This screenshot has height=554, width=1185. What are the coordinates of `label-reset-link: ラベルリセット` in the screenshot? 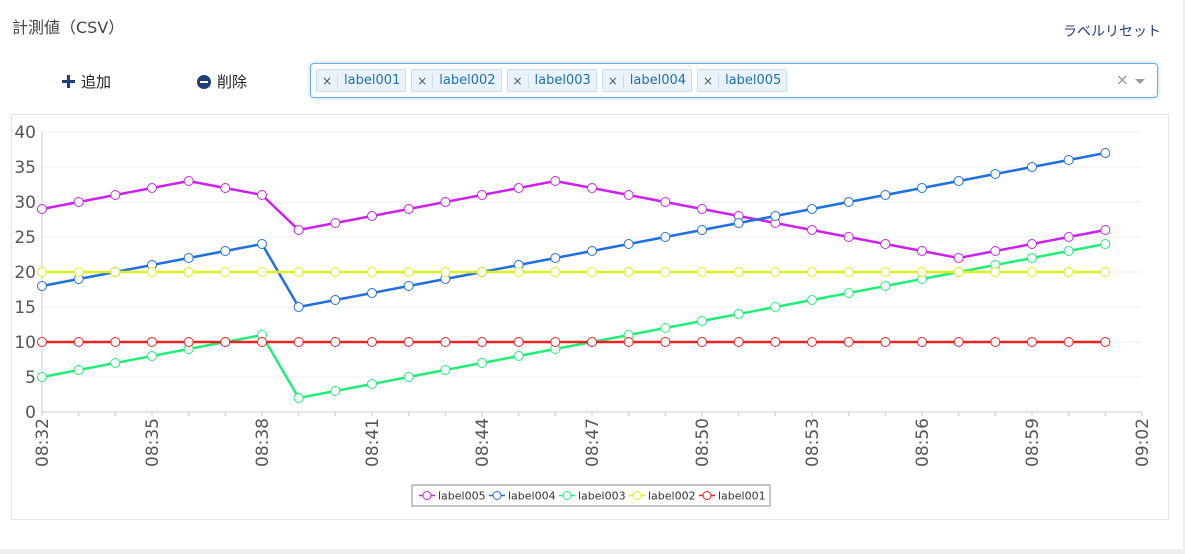 It's located at (1112, 32).